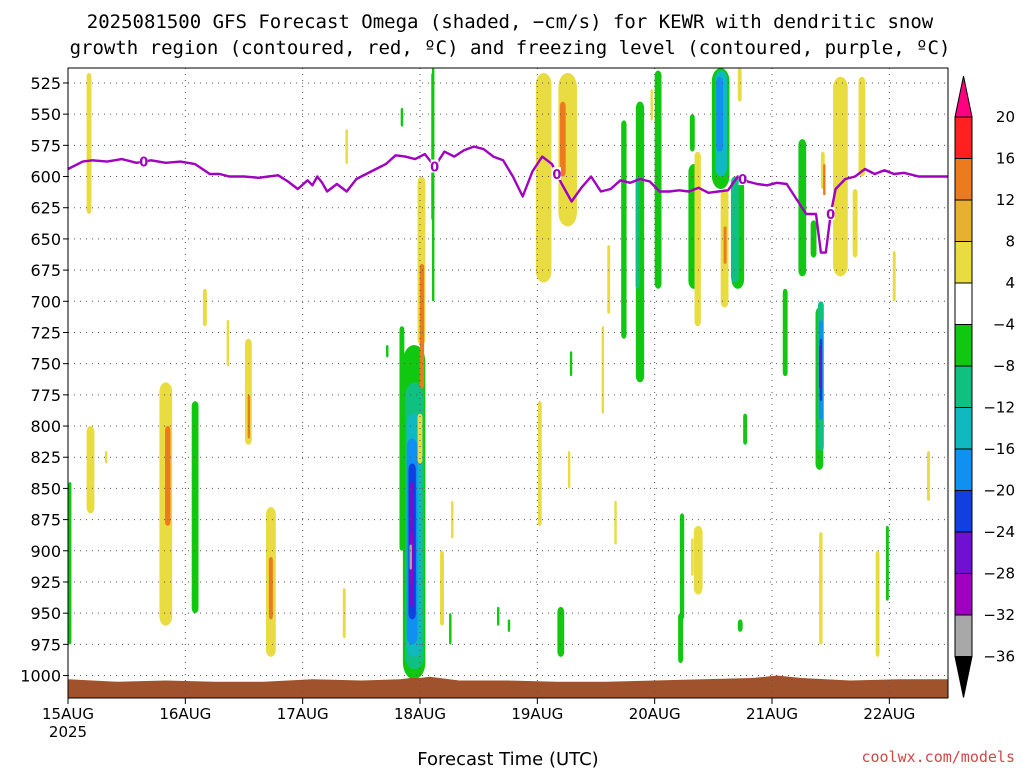 Image resolution: width=1024 pixels, height=768 pixels. I want to click on y-tick-label: 1000, so click(40, 676).